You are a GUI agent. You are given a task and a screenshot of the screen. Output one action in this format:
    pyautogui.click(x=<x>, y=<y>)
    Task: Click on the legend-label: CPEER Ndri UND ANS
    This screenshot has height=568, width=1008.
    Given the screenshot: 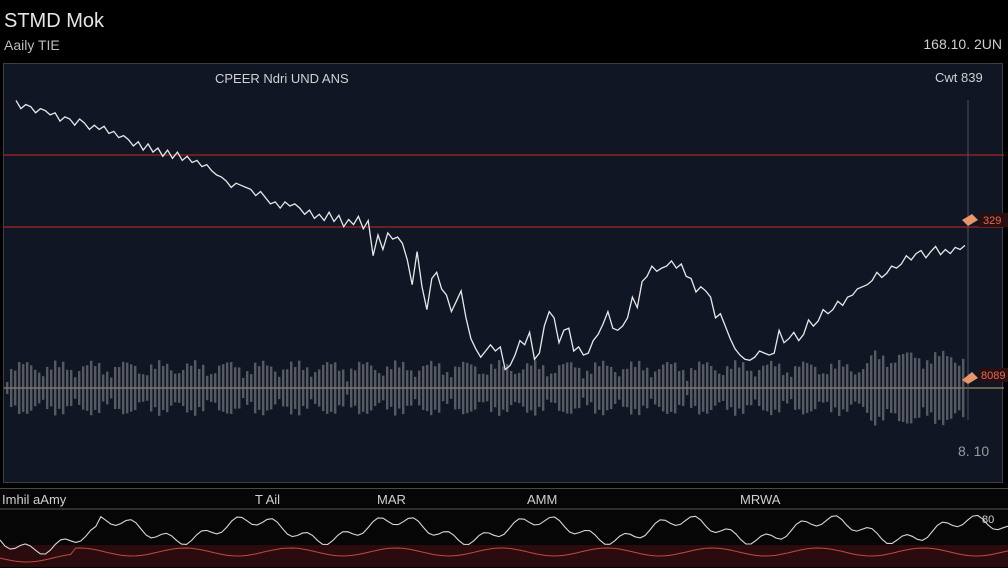 What is the action you would take?
    pyautogui.click(x=282, y=78)
    